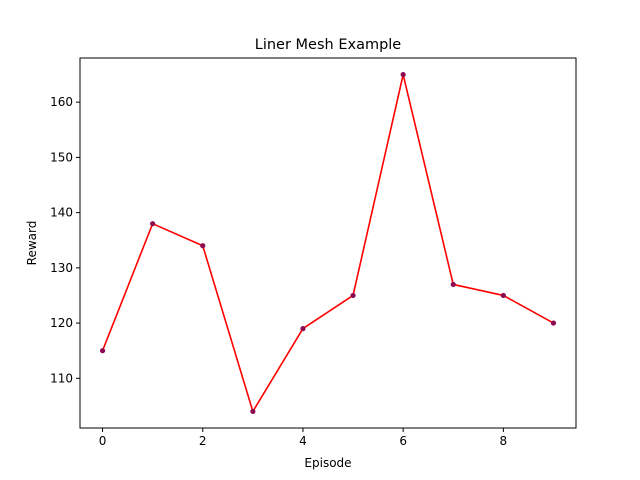 This screenshot has width=640, height=480. Describe the element at coordinates (504, 441) in the screenshot. I see `x-tick-label: 8` at that location.